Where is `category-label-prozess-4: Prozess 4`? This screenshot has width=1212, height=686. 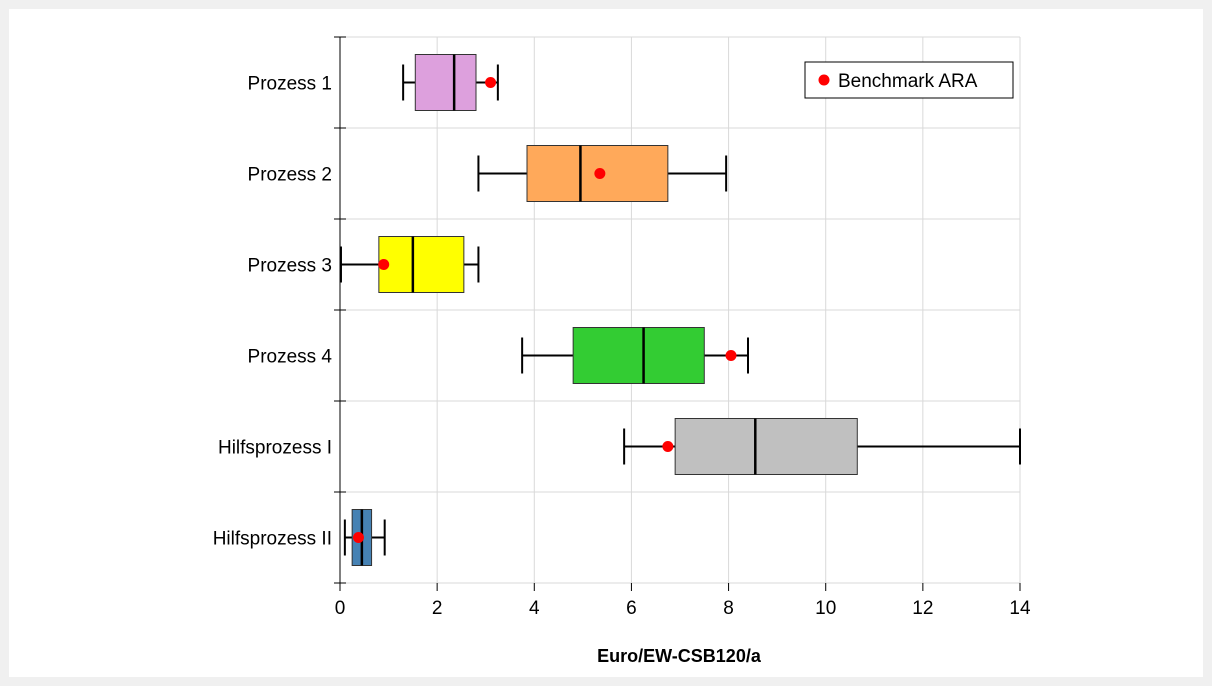
category-label-prozess-4: Prozess 4 is located at coordinates (290, 357).